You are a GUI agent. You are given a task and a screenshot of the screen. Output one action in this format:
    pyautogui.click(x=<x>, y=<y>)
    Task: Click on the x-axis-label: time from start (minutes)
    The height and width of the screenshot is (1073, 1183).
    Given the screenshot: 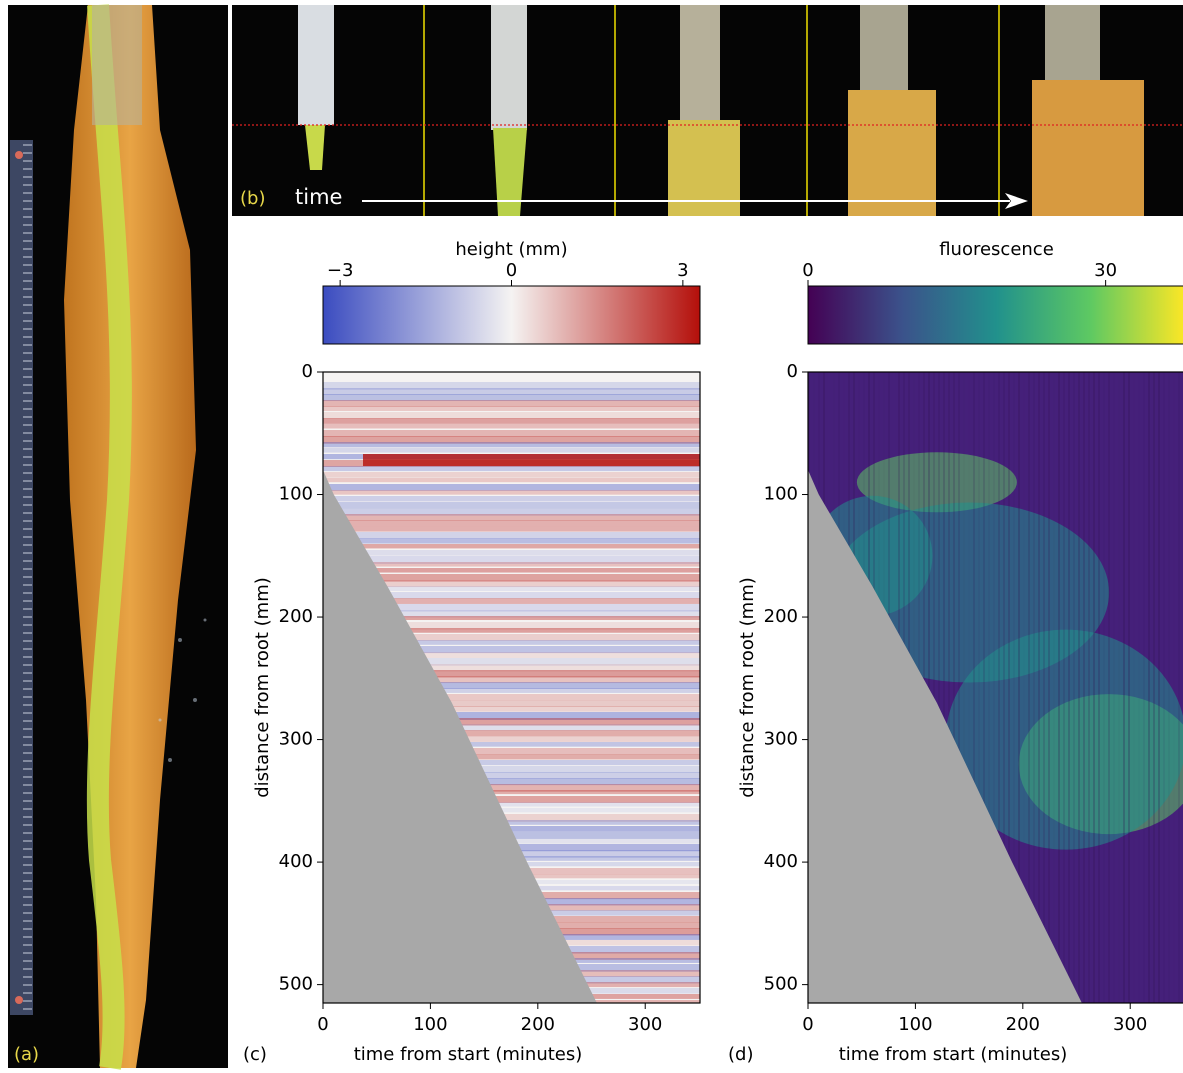 What is the action you would take?
    pyautogui.click(x=468, y=1054)
    